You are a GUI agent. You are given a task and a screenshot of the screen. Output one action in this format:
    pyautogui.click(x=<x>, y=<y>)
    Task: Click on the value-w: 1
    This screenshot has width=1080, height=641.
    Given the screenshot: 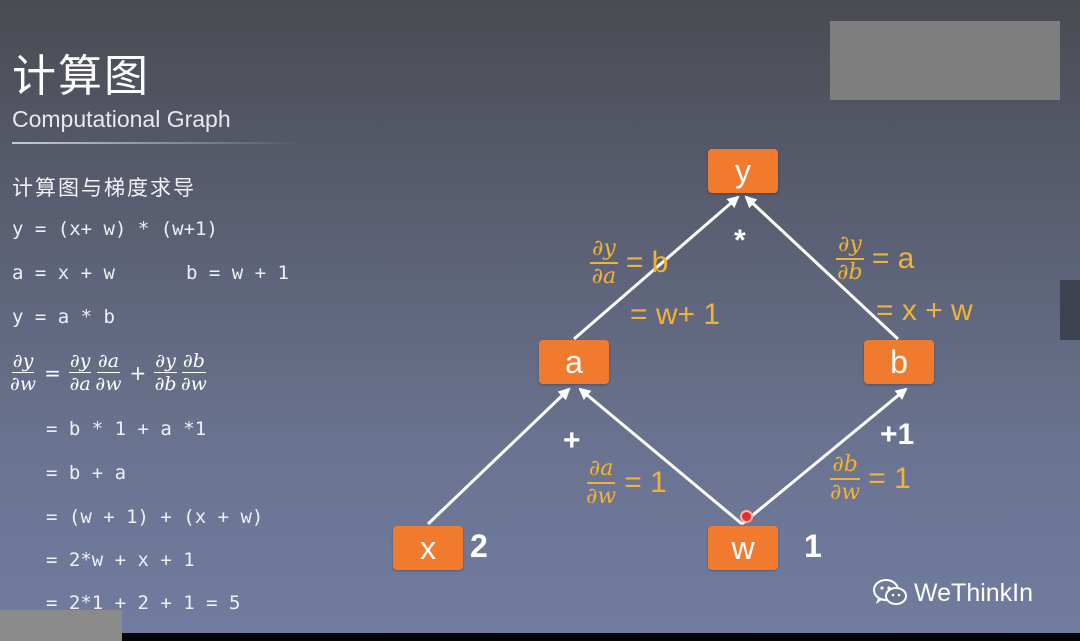 What is the action you would take?
    pyautogui.click(x=813, y=546)
    